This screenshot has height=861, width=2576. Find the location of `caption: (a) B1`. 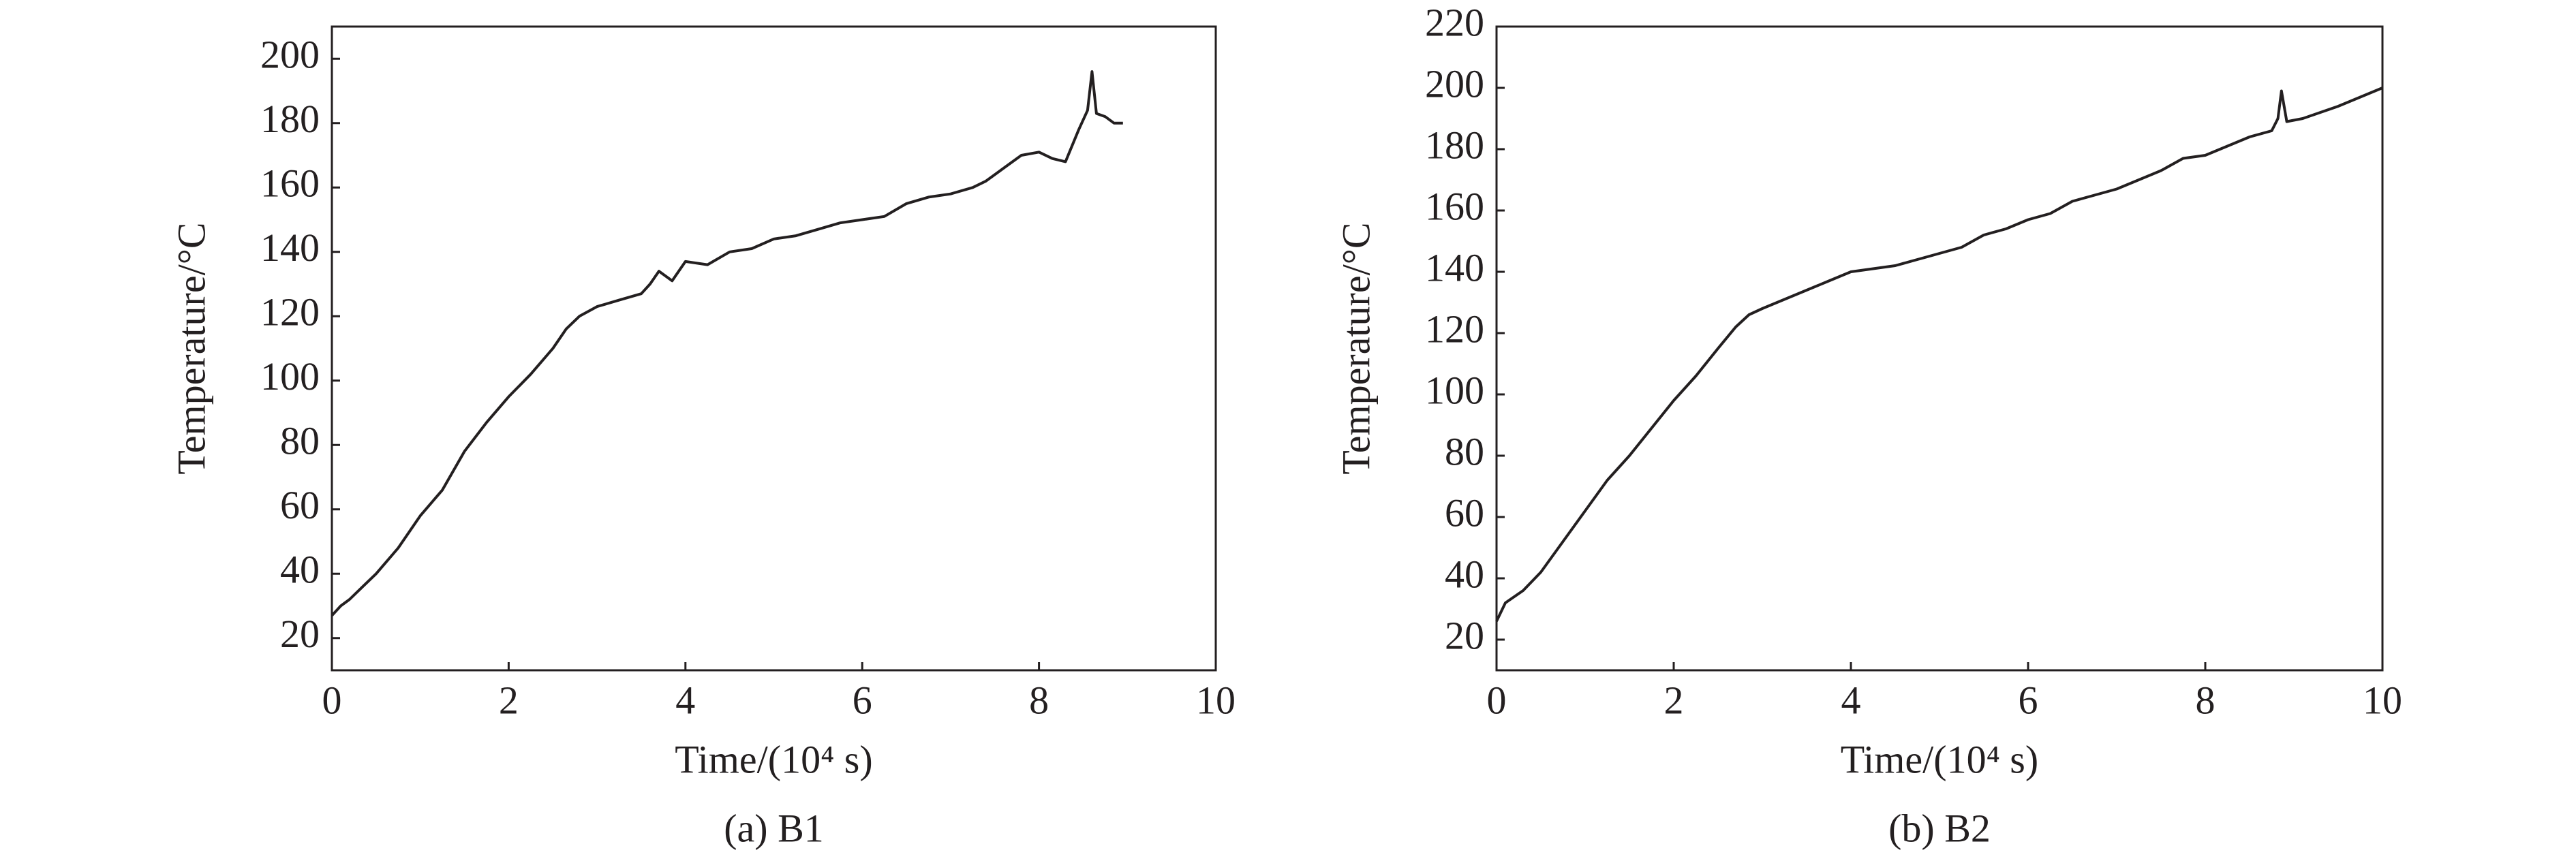

caption: (a) B1 is located at coordinates (774, 828).